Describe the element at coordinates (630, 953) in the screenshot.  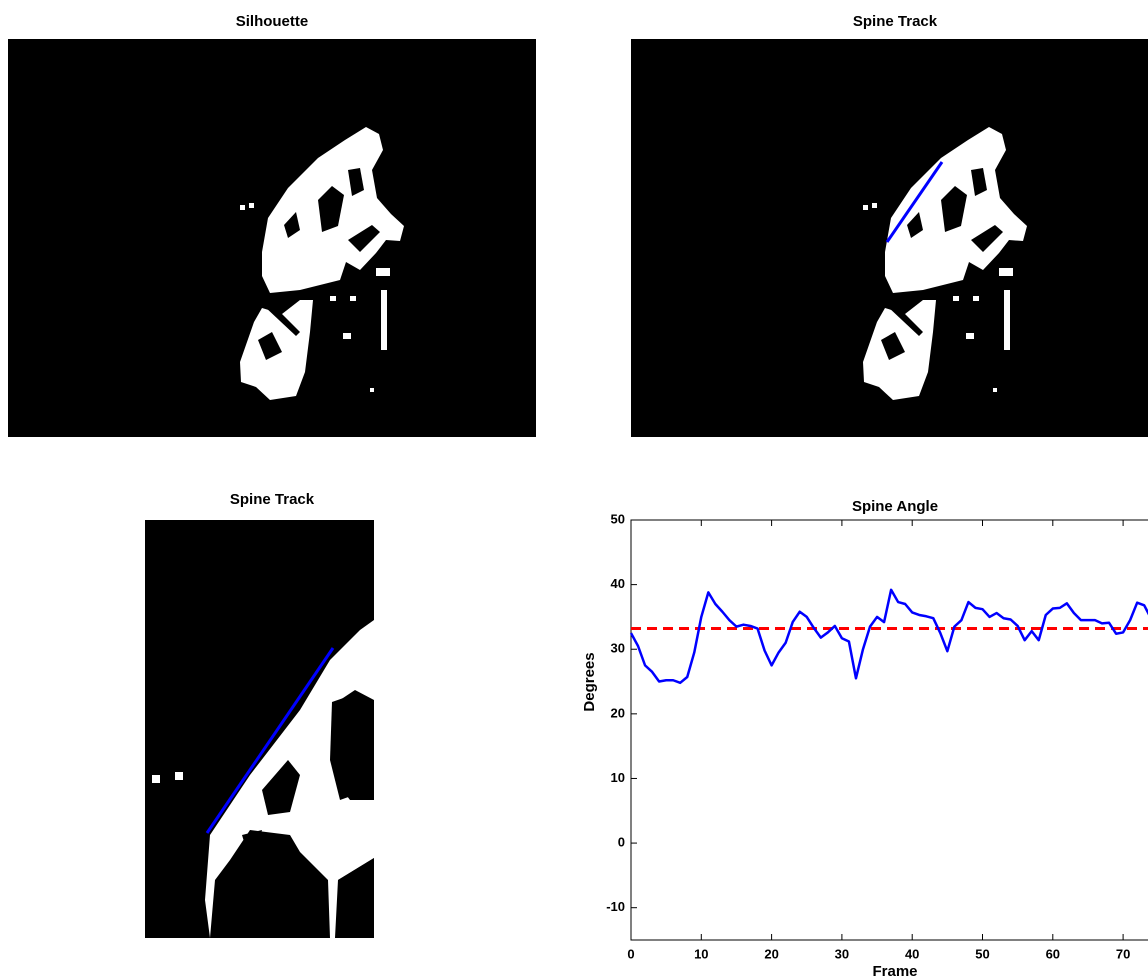
I see `x-tick-label: 0` at that location.